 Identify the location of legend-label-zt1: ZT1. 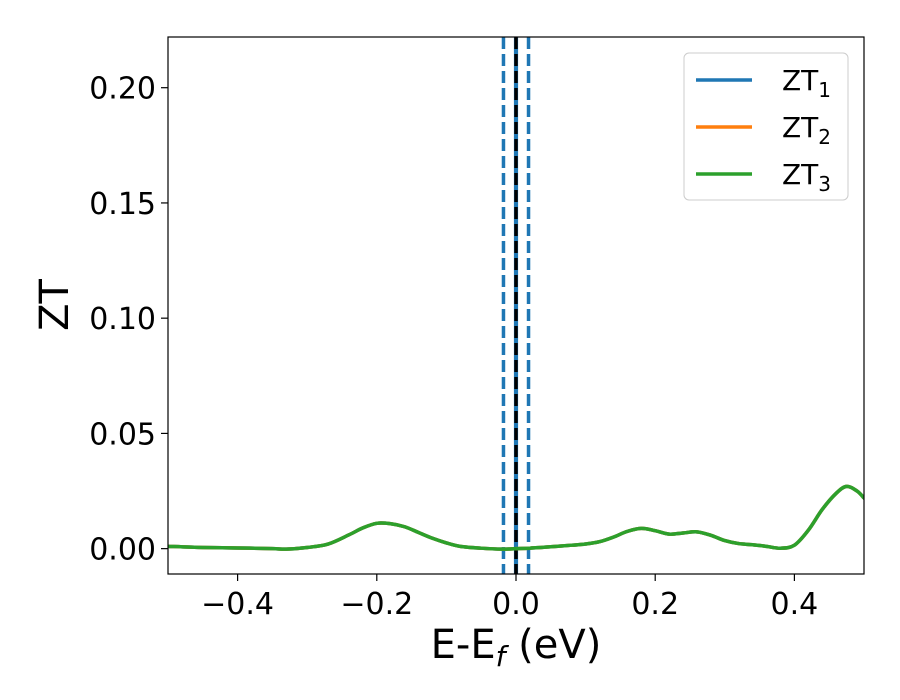
(806, 83).